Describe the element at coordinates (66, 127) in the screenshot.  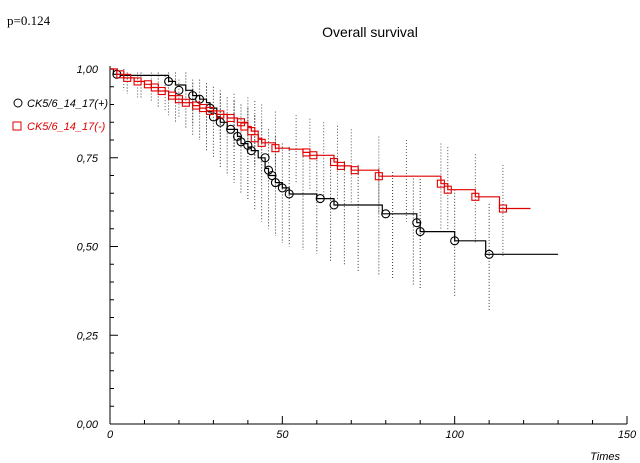
I see `legend-label-negative: CK5/6_14_17(-)` at that location.